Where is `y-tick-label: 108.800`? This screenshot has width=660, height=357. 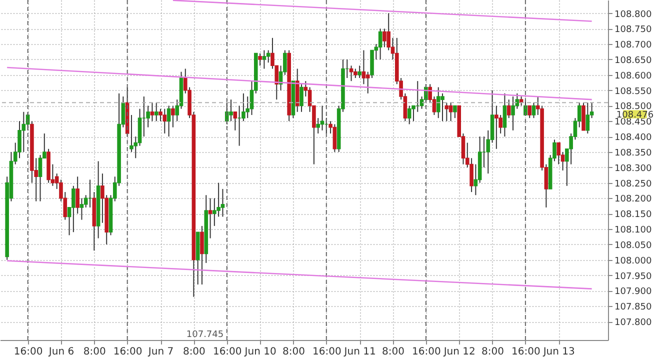 y-tick-label: 108.800 is located at coordinates (633, 15).